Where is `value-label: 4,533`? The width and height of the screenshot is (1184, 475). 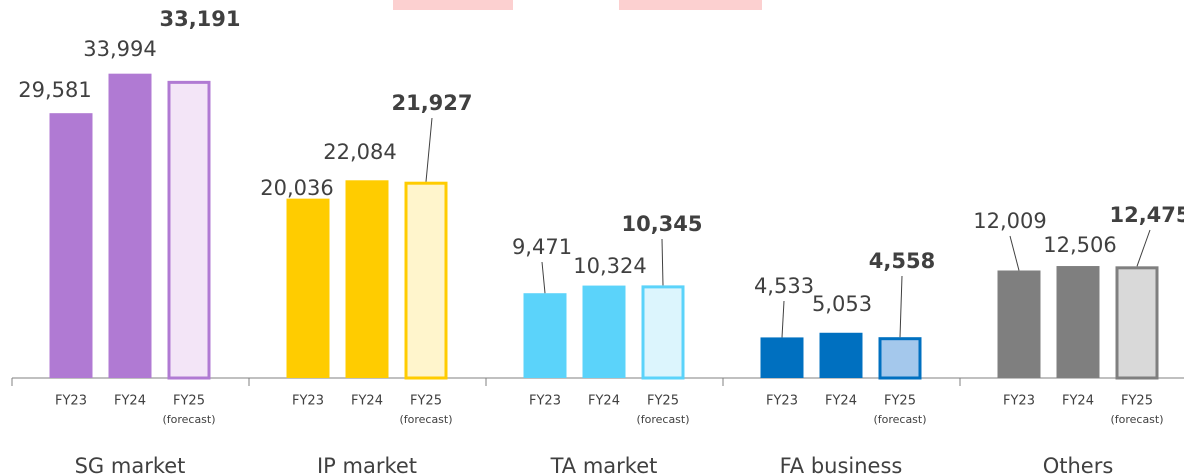
value-label: 4,533 is located at coordinates (784, 286).